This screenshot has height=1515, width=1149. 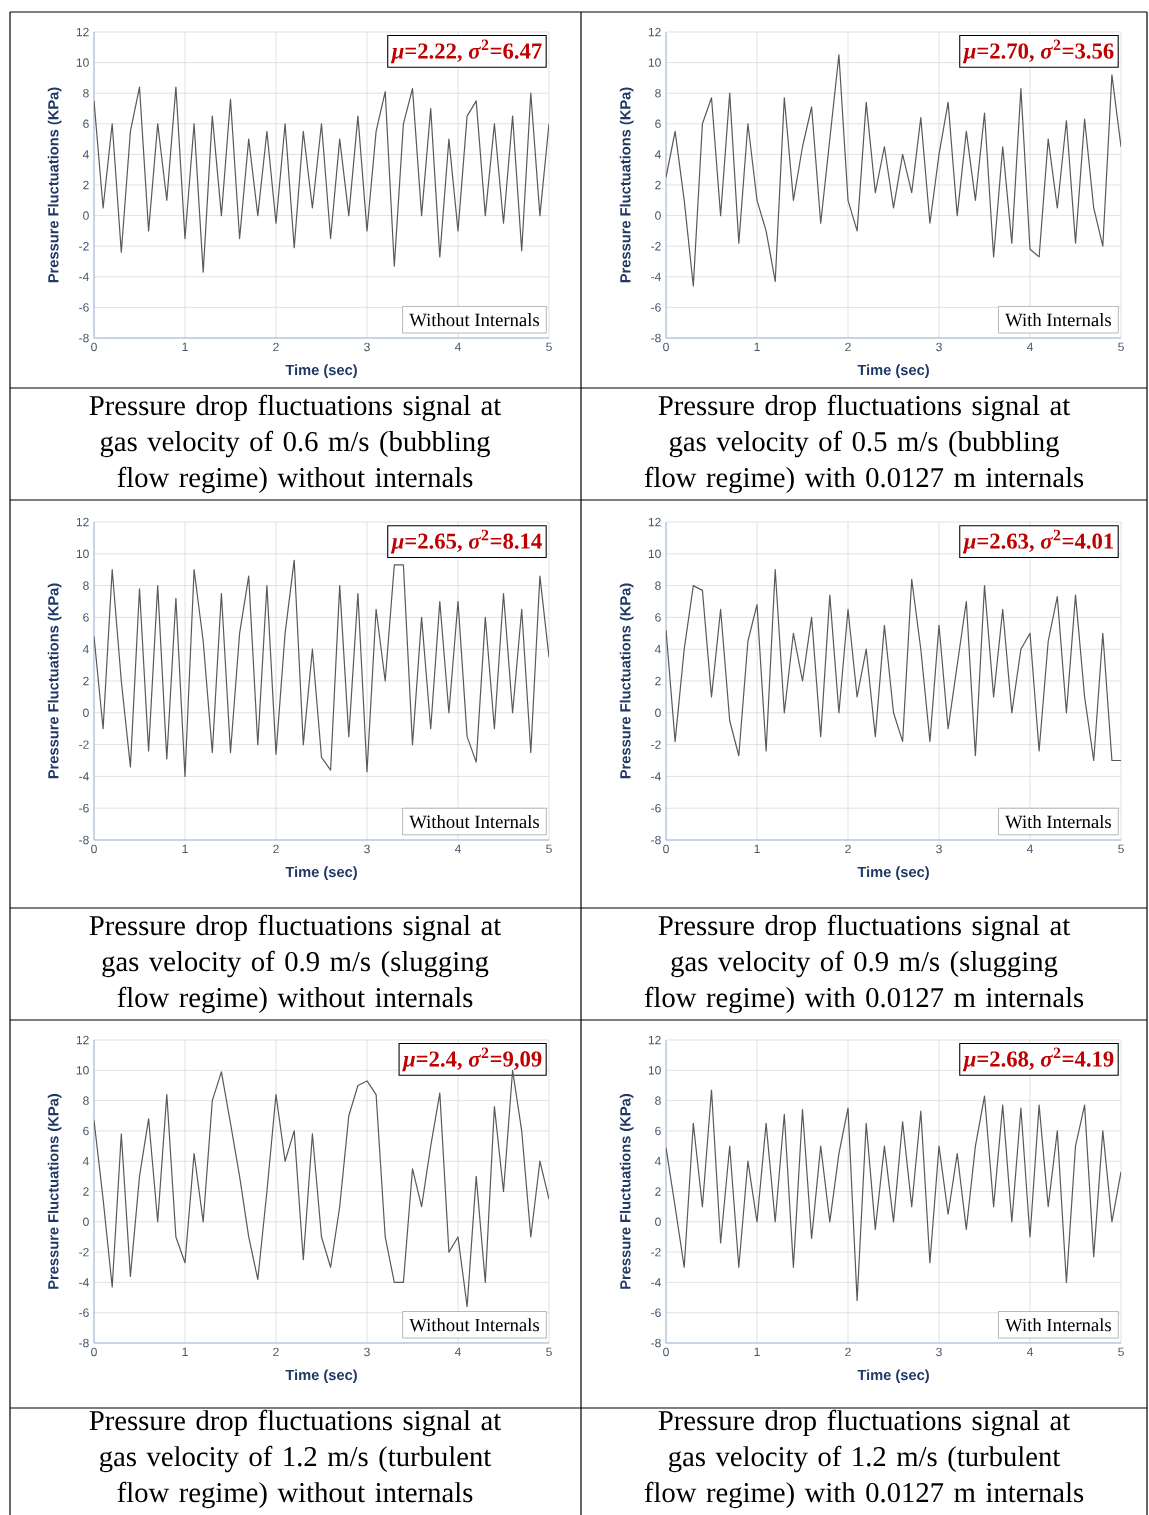 What do you see at coordinates (295, 1459) in the screenshot?
I see `text: Pressure drop fluctuations signal at gas velocity of 1.2 m/s (turbulent flow regime) without internals` at bounding box center [295, 1459].